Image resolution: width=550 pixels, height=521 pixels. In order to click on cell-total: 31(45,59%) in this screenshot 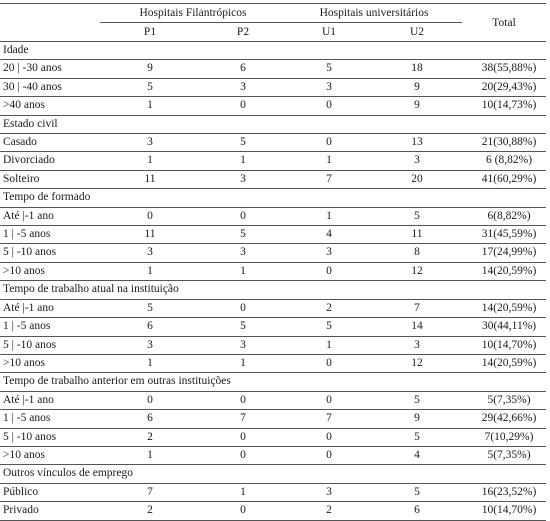, I will do `click(504, 235)`.